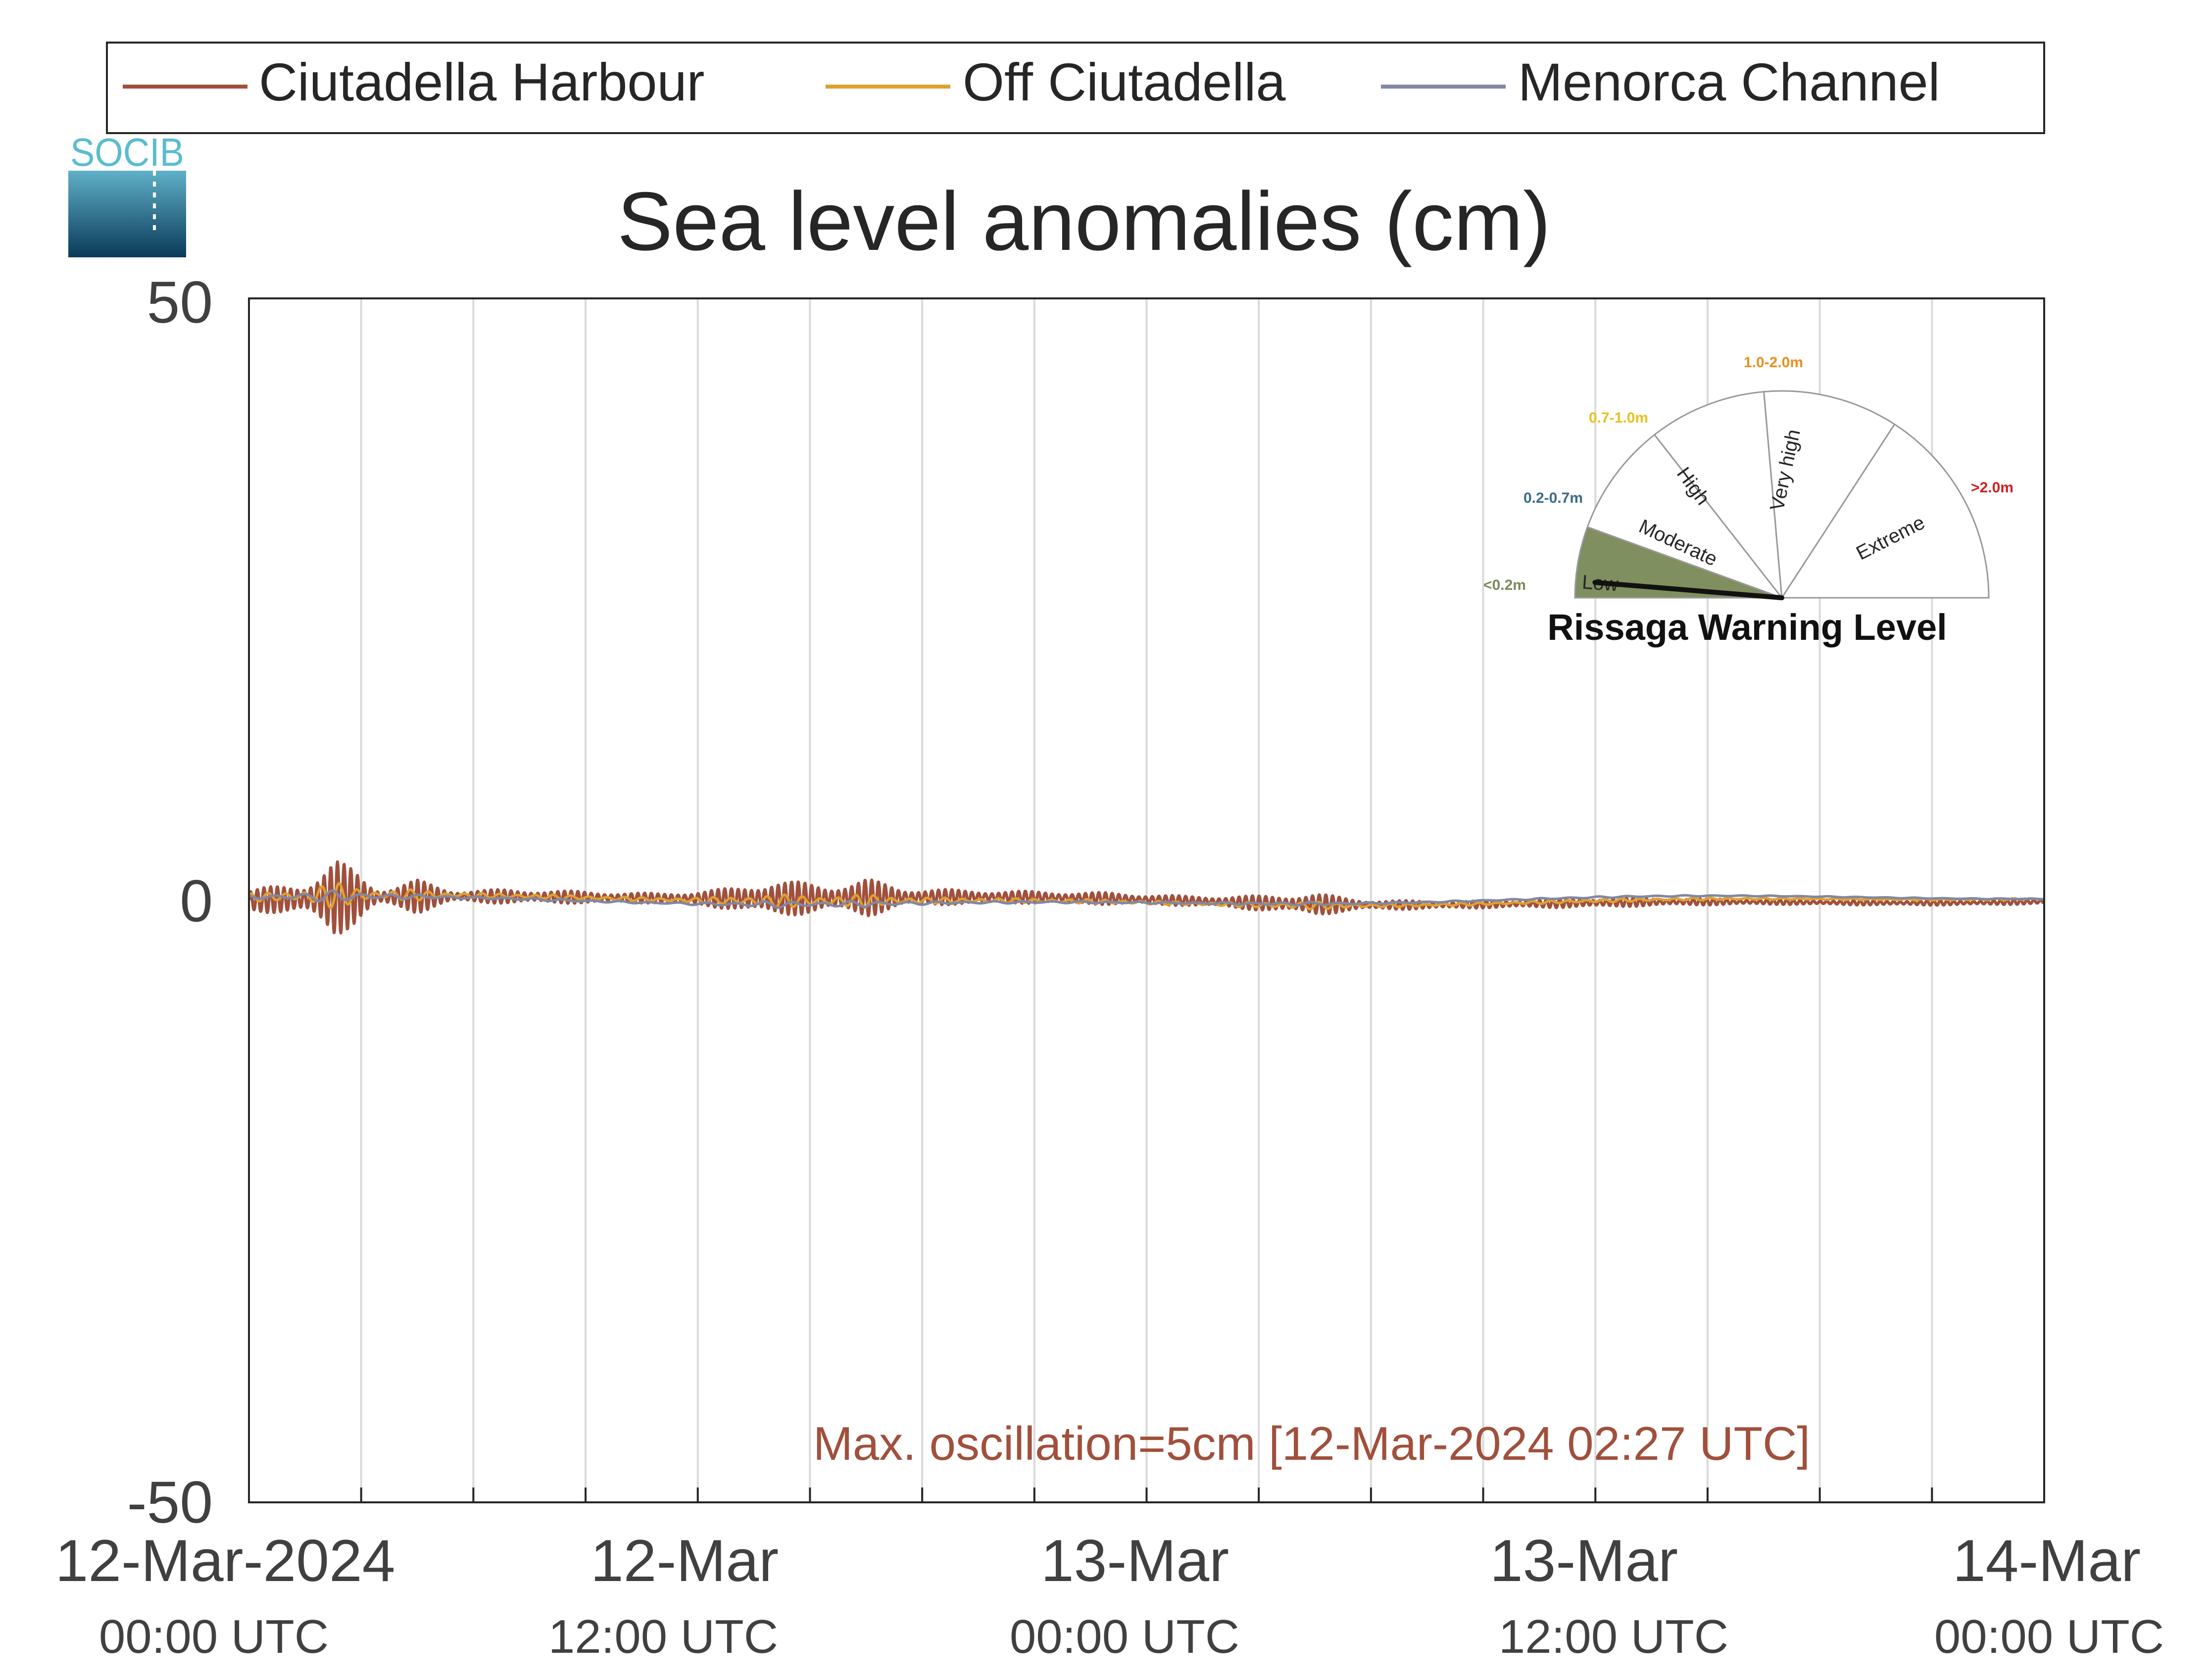 This screenshot has width=2209, height=1680. Describe the element at coordinates (170, 1503) in the screenshot. I see `y-tick-label-minus-50: -50` at that location.